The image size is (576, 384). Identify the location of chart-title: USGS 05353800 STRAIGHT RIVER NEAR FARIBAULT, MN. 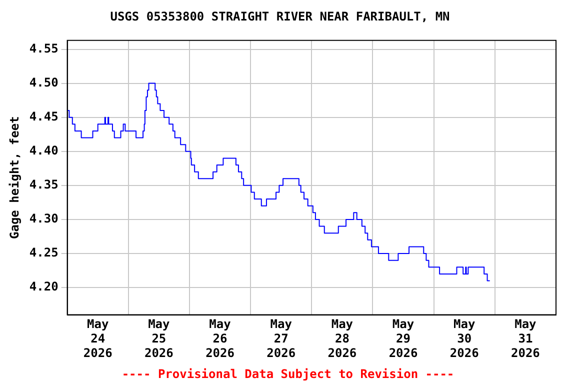
(280, 16).